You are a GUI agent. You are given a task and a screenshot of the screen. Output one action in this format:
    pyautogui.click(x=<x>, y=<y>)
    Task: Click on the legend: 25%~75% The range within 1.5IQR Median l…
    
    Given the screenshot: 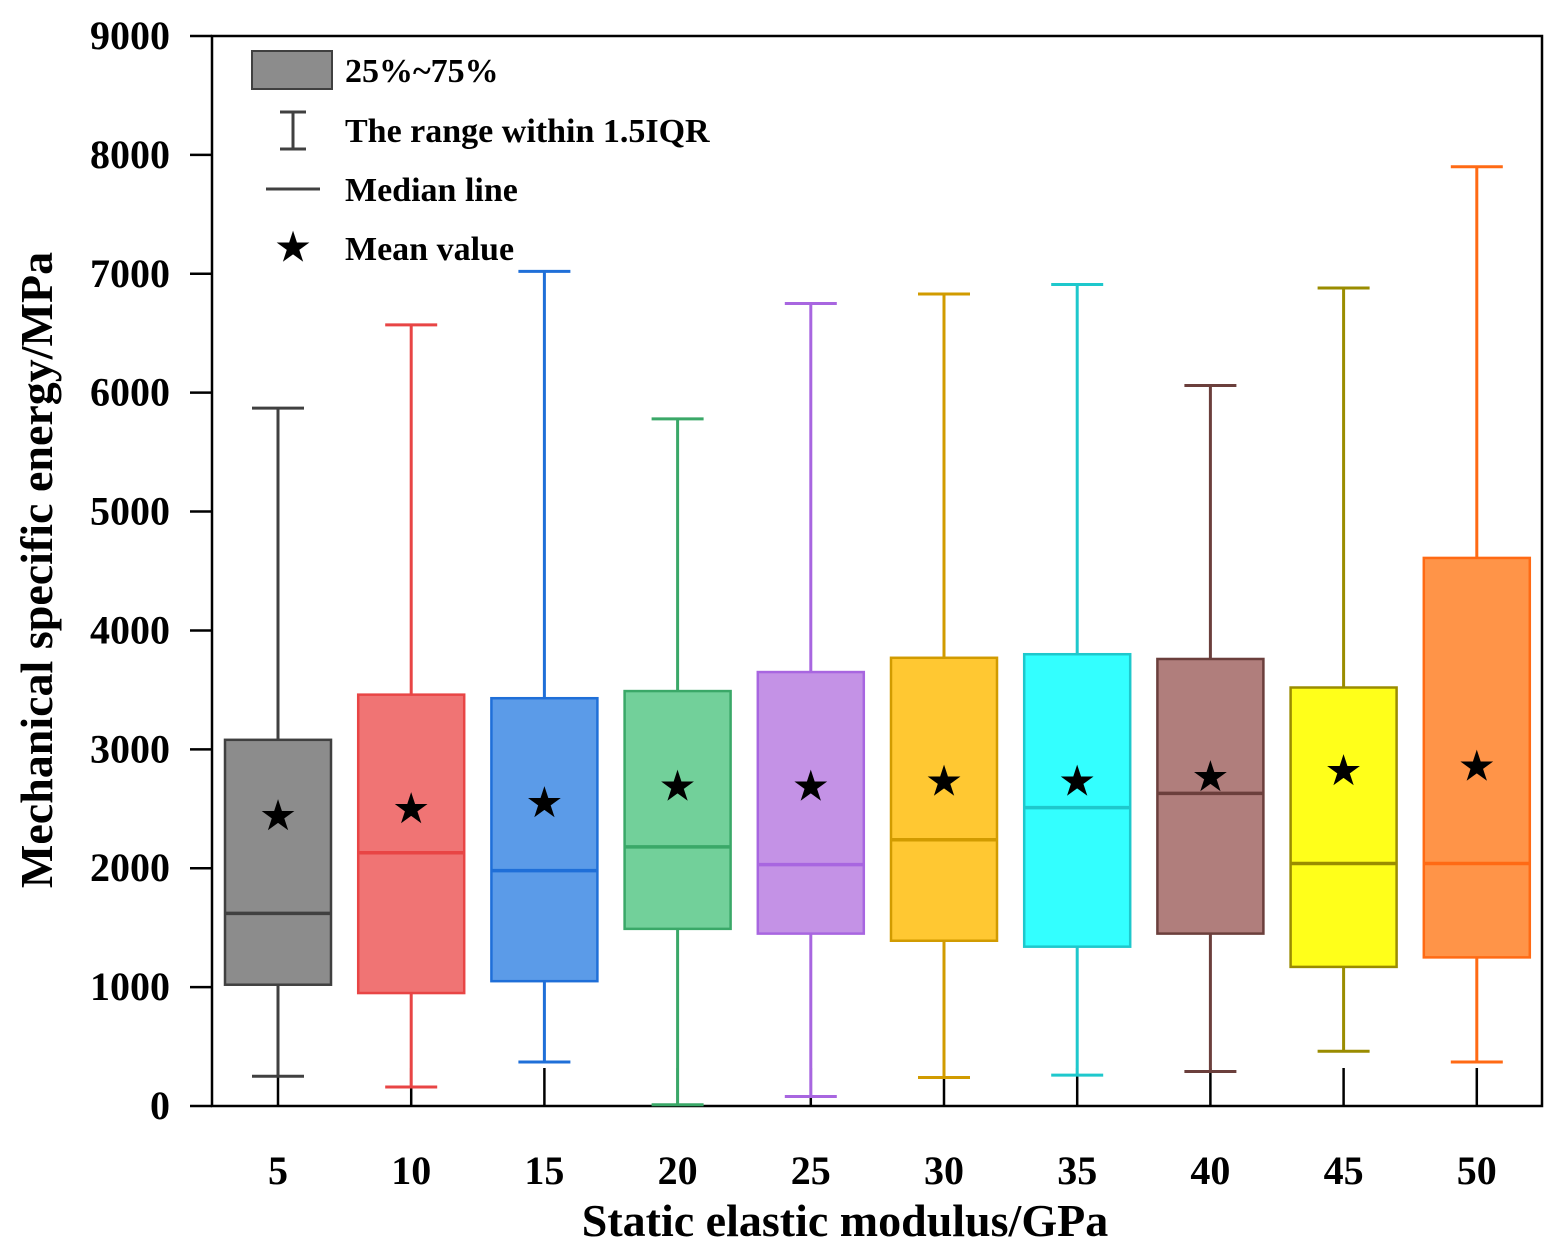 What is the action you would take?
    pyautogui.click(x=480, y=159)
    